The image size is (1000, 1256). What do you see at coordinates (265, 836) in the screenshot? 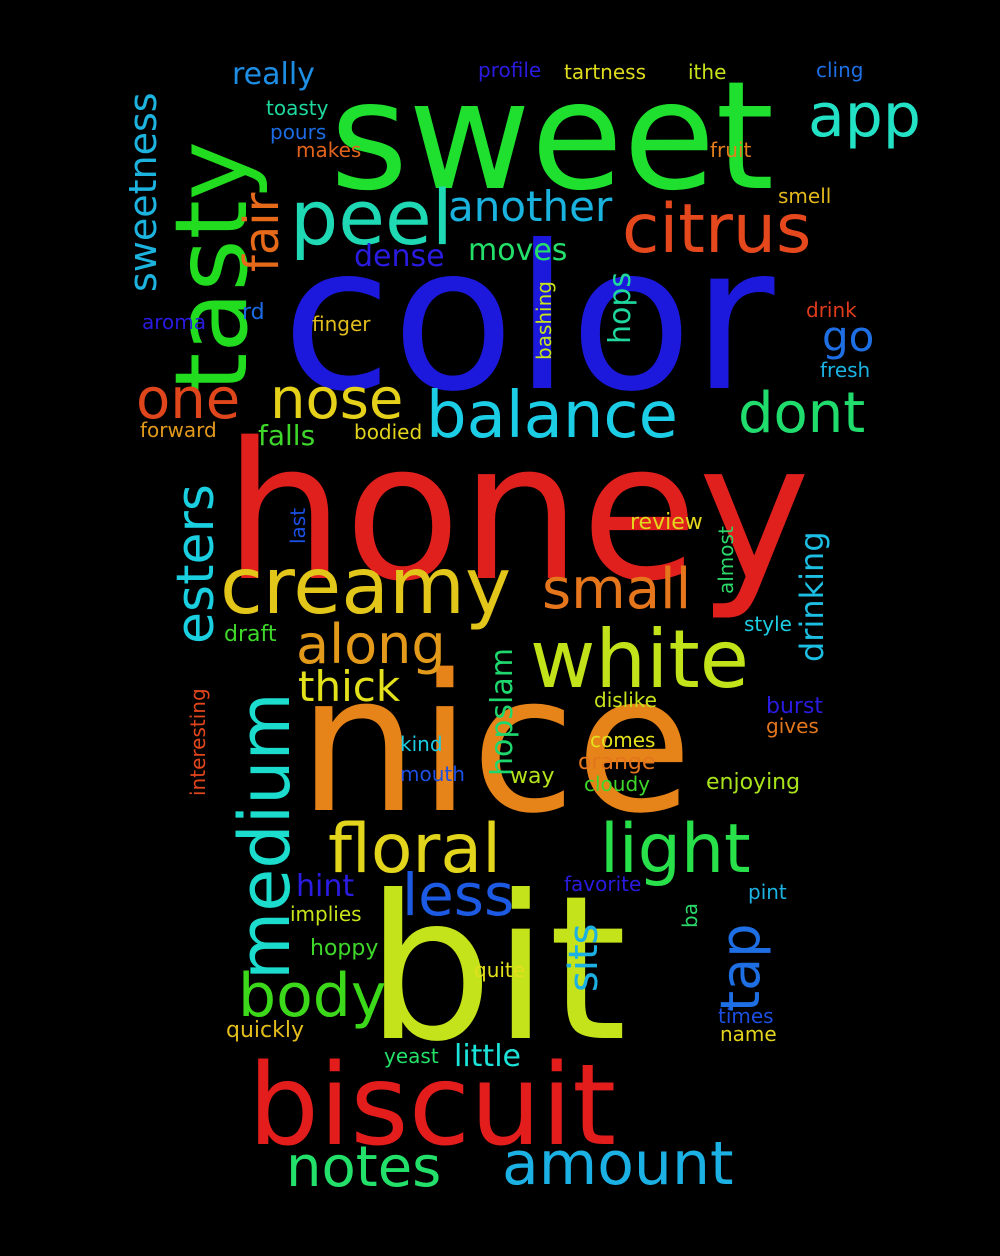
I see `word-medium: medium` at bounding box center [265, 836].